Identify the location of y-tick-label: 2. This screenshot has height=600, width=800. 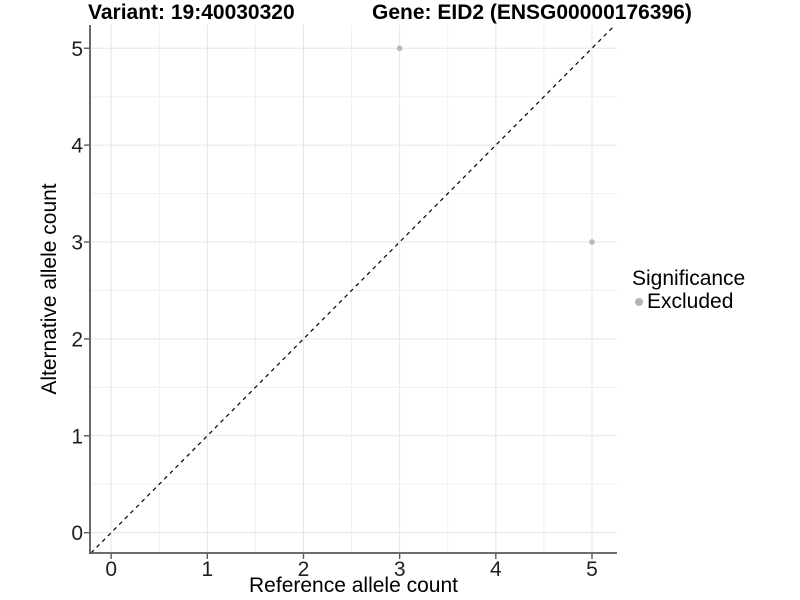
(77, 339).